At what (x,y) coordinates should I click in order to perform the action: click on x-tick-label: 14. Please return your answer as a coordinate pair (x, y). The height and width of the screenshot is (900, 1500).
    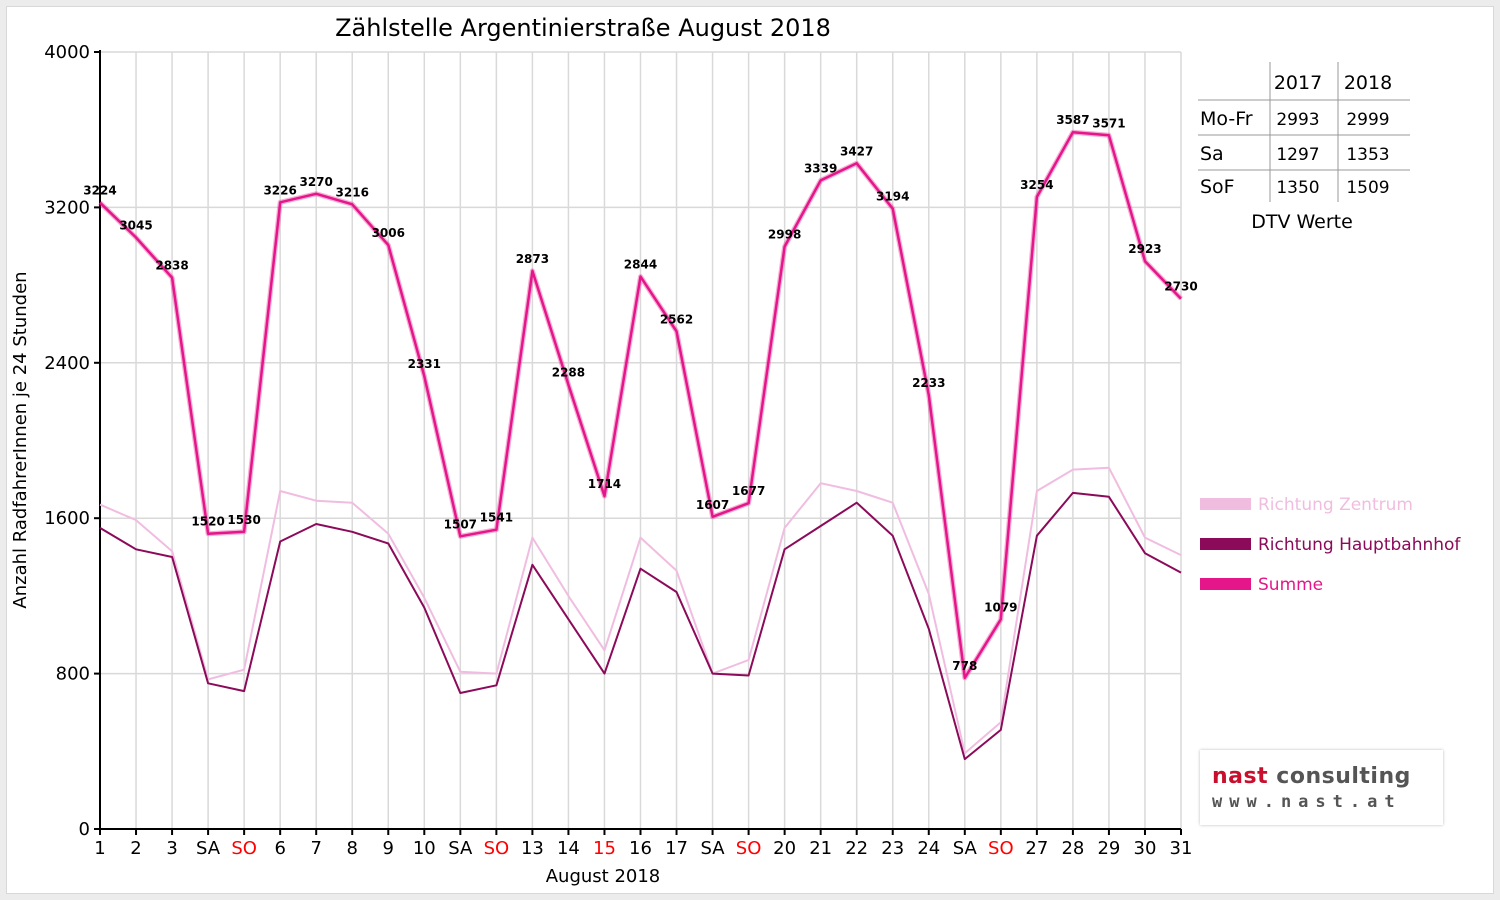
    Looking at the image, I should click on (568, 848).